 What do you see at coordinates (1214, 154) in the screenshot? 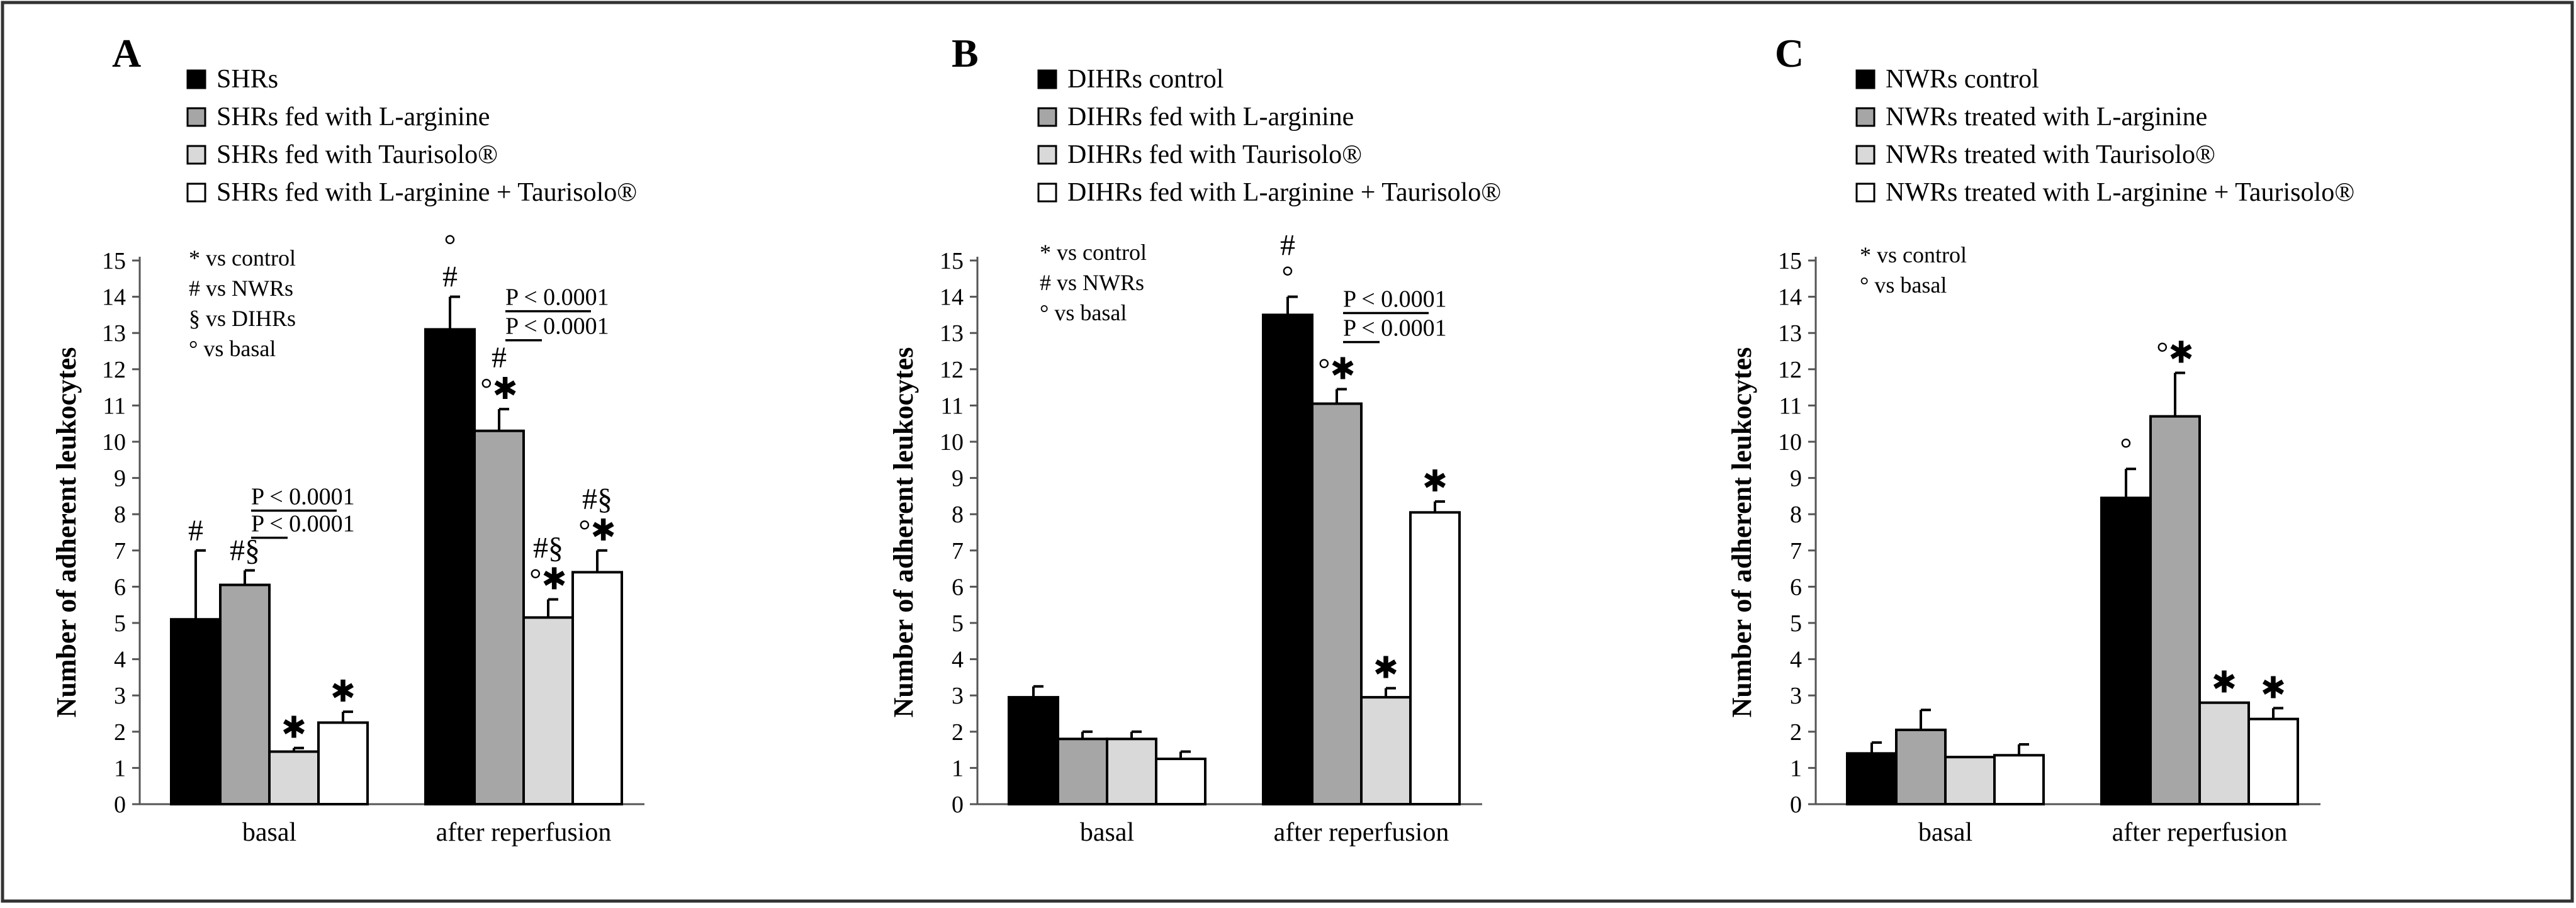
I see `legend-entry: DIHRs fed with Taurisolo®` at bounding box center [1214, 154].